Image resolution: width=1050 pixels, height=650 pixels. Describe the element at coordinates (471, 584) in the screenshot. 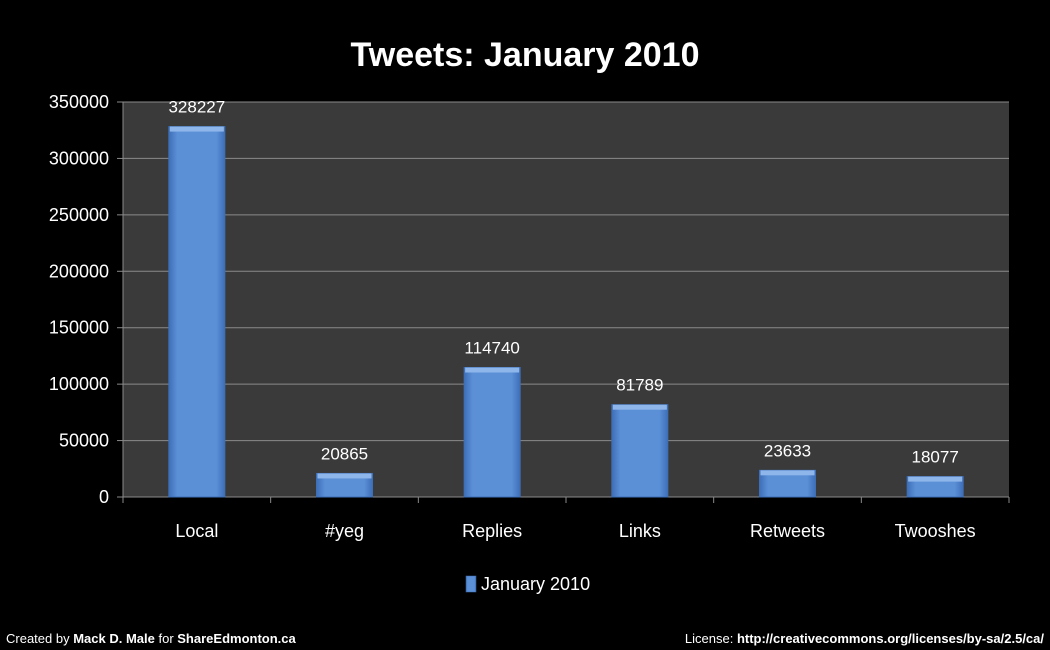

I see `legend-swatch` at that location.